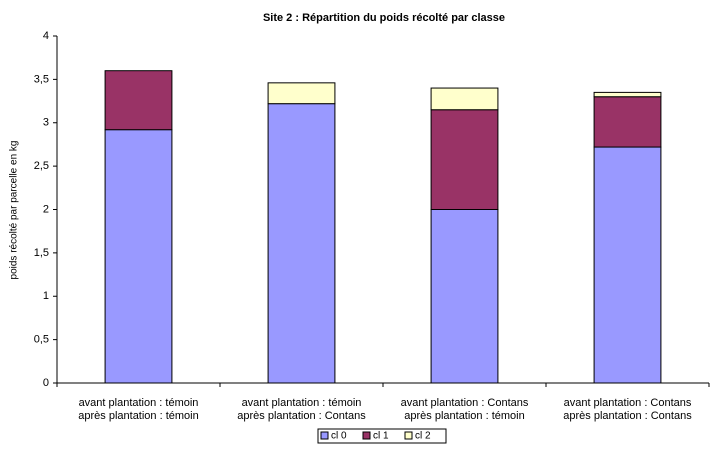  Describe the element at coordinates (46, 296) in the screenshot. I see `y-tick-label: 1` at that location.